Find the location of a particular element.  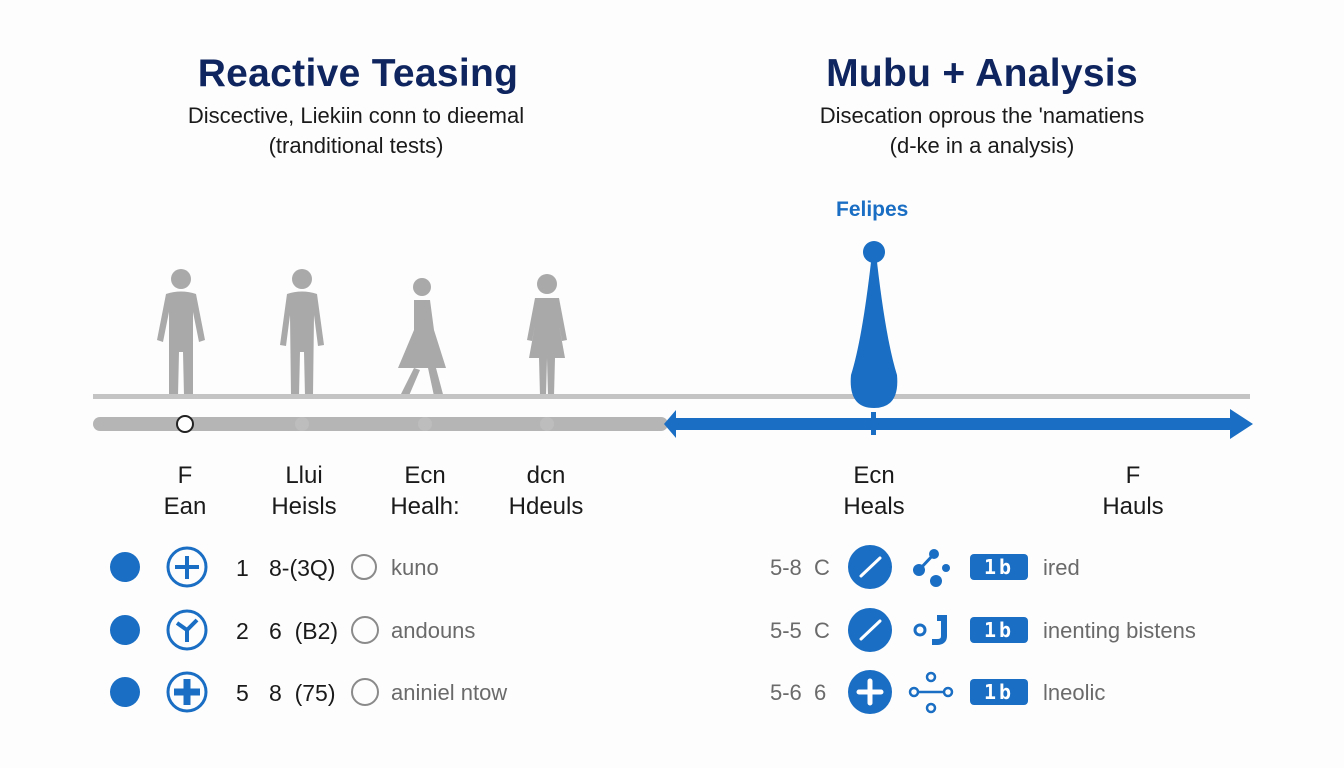

row-code: 8-(3Q) is located at coordinates (302, 568).